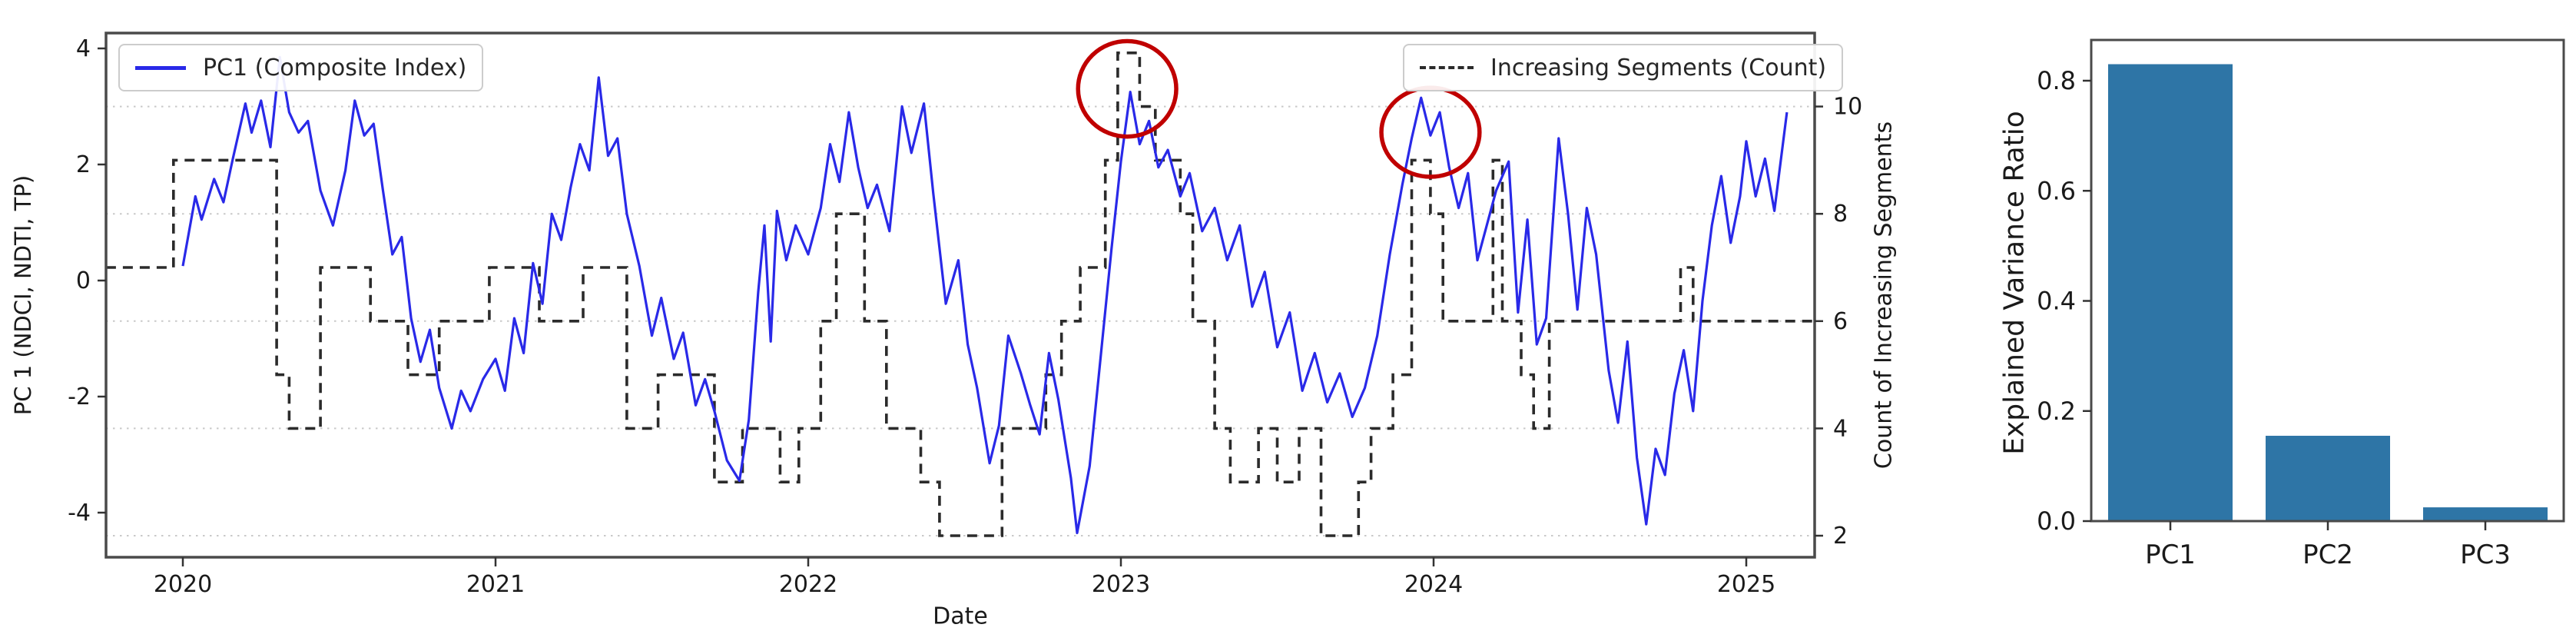  What do you see at coordinates (2056, 411) in the screenshot?
I see `bar-y-tick-label: 0.2` at bounding box center [2056, 411].